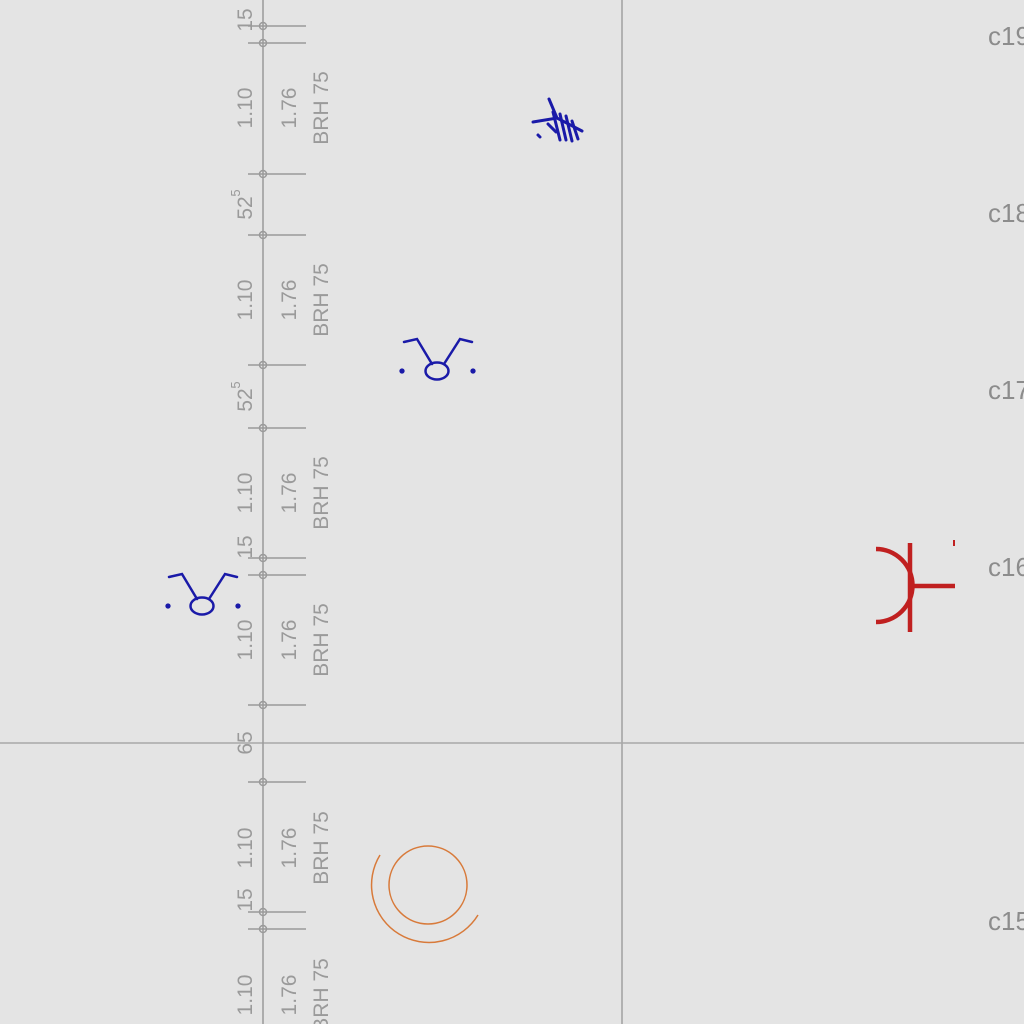  What do you see at coordinates (277, 512) in the screenshot?
I see `dimension-chain` at bounding box center [277, 512].